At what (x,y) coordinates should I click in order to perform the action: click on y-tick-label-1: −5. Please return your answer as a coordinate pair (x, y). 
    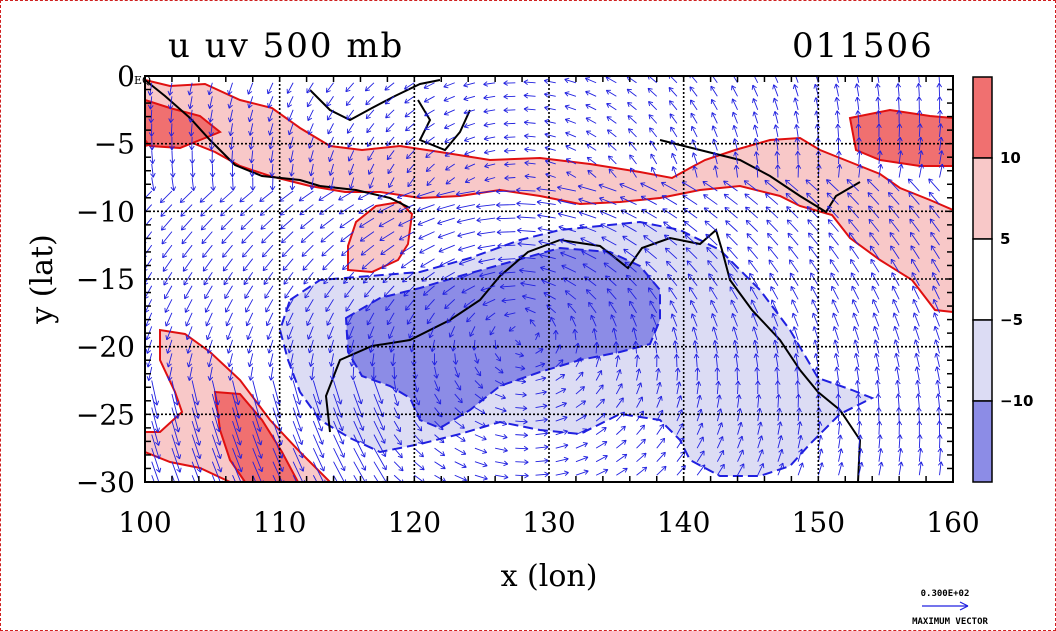
    Looking at the image, I should click on (114, 144).